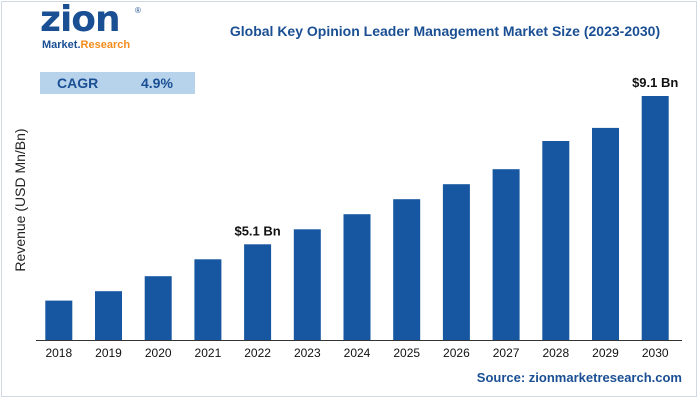  What do you see at coordinates (80, 20) in the screenshot?
I see `logo-wordmark: zion` at bounding box center [80, 20].